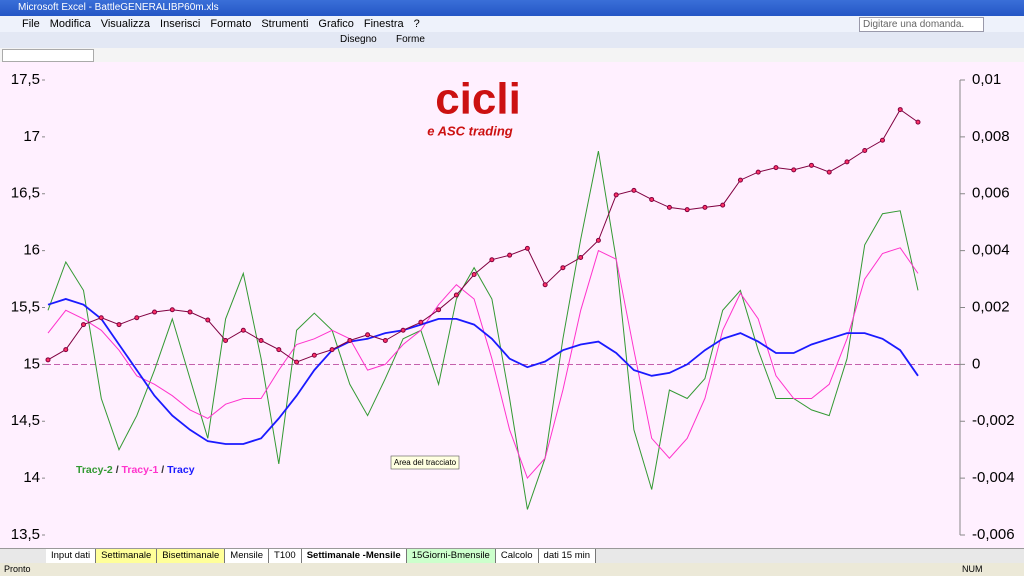 The image size is (1024, 576). Describe the element at coordinates (127, 556) in the screenshot. I see `sheet-tab: Settimanale` at that location.